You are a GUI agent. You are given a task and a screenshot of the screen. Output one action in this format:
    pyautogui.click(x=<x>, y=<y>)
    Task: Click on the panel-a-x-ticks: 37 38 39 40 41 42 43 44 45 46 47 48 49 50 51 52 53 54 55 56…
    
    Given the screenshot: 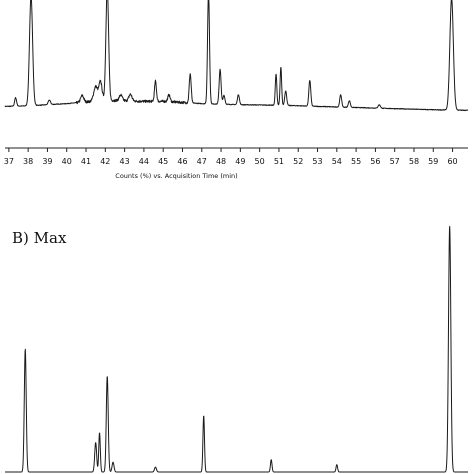 What is the action you would take?
    pyautogui.click(x=231, y=157)
    